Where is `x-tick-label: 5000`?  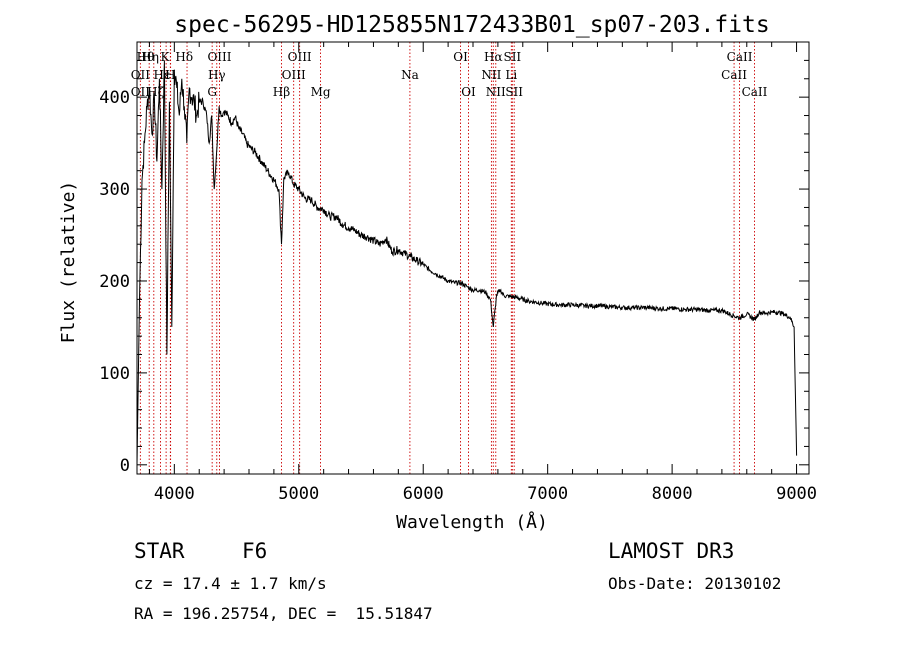
x-tick-label: 5000 is located at coordinates (298, 494).